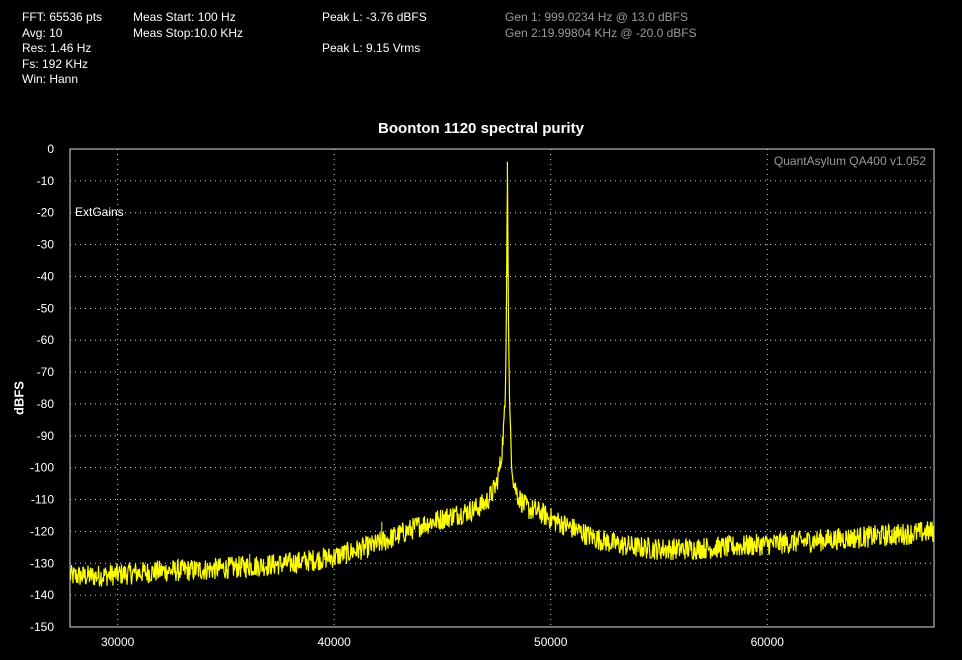  Describe the element at coordinates (481, 128) in the screenshot. I see `chart-title: Boonton 1120 spectral purity` at that location.